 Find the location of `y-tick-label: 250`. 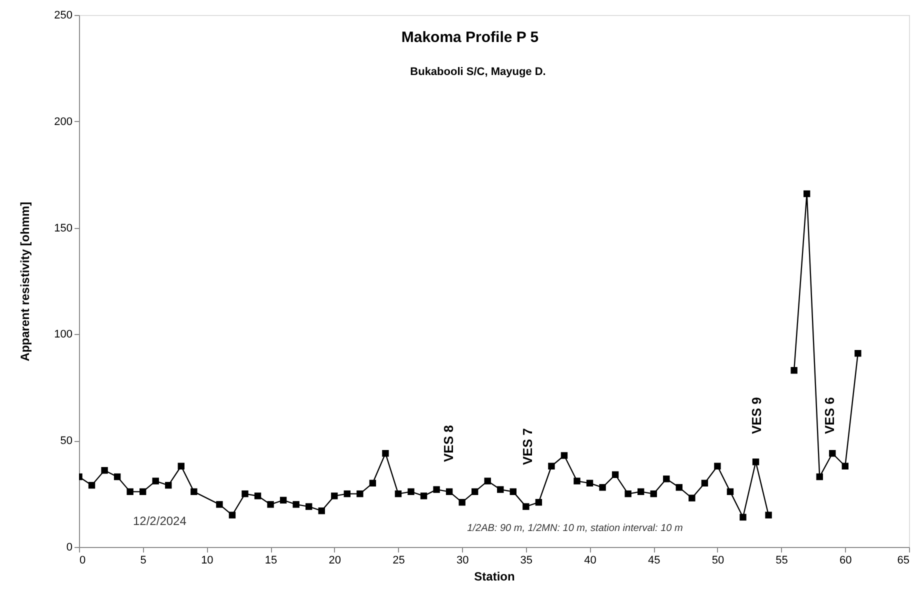

y-tick-label: 250 is located at coordinates (63, 16).